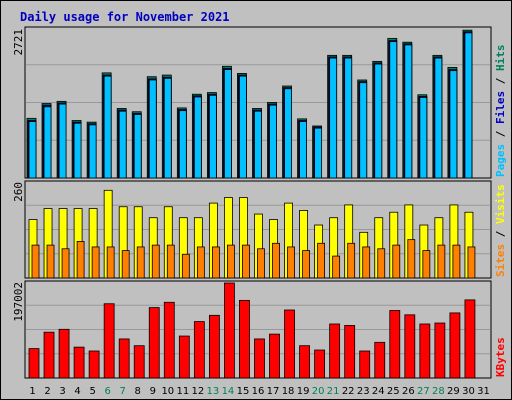  I want to click on x-tick-day-26: 26, so click(408, 391).